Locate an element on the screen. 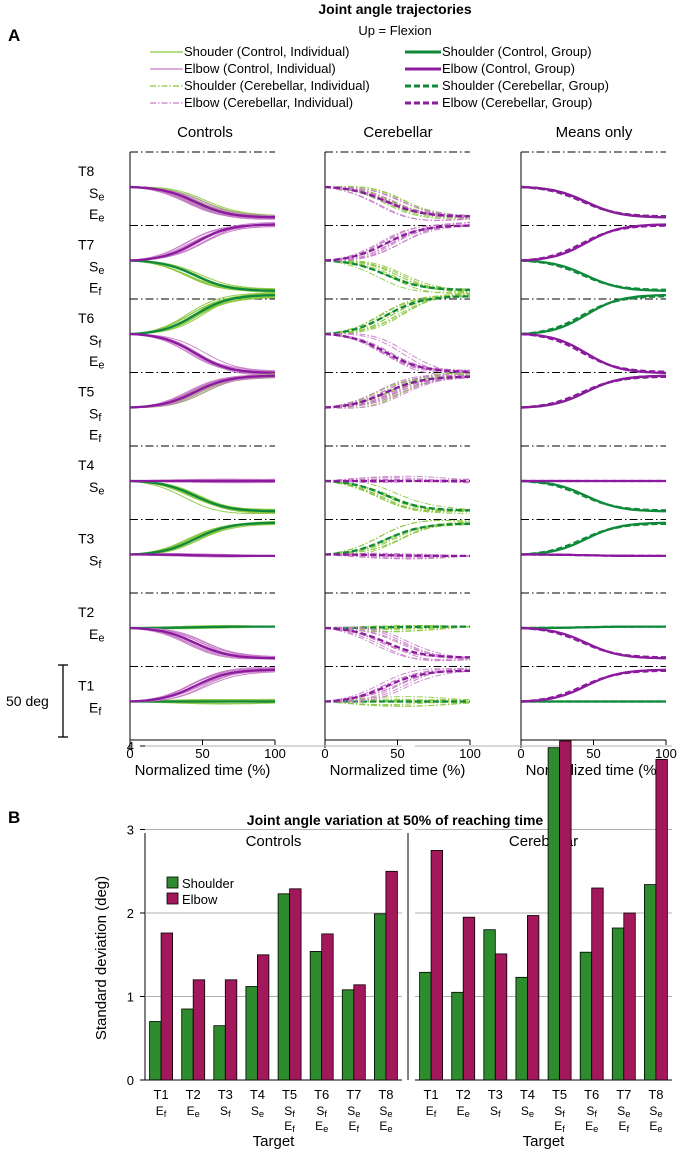  legend-swatch-shoulder is located at coordinates (172, 882).